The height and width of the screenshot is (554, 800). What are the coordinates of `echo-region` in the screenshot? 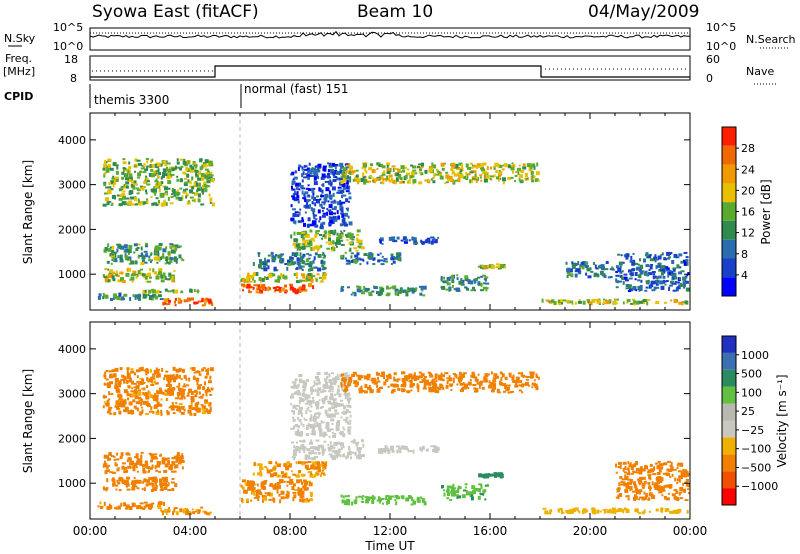 It's located at (327, 240).